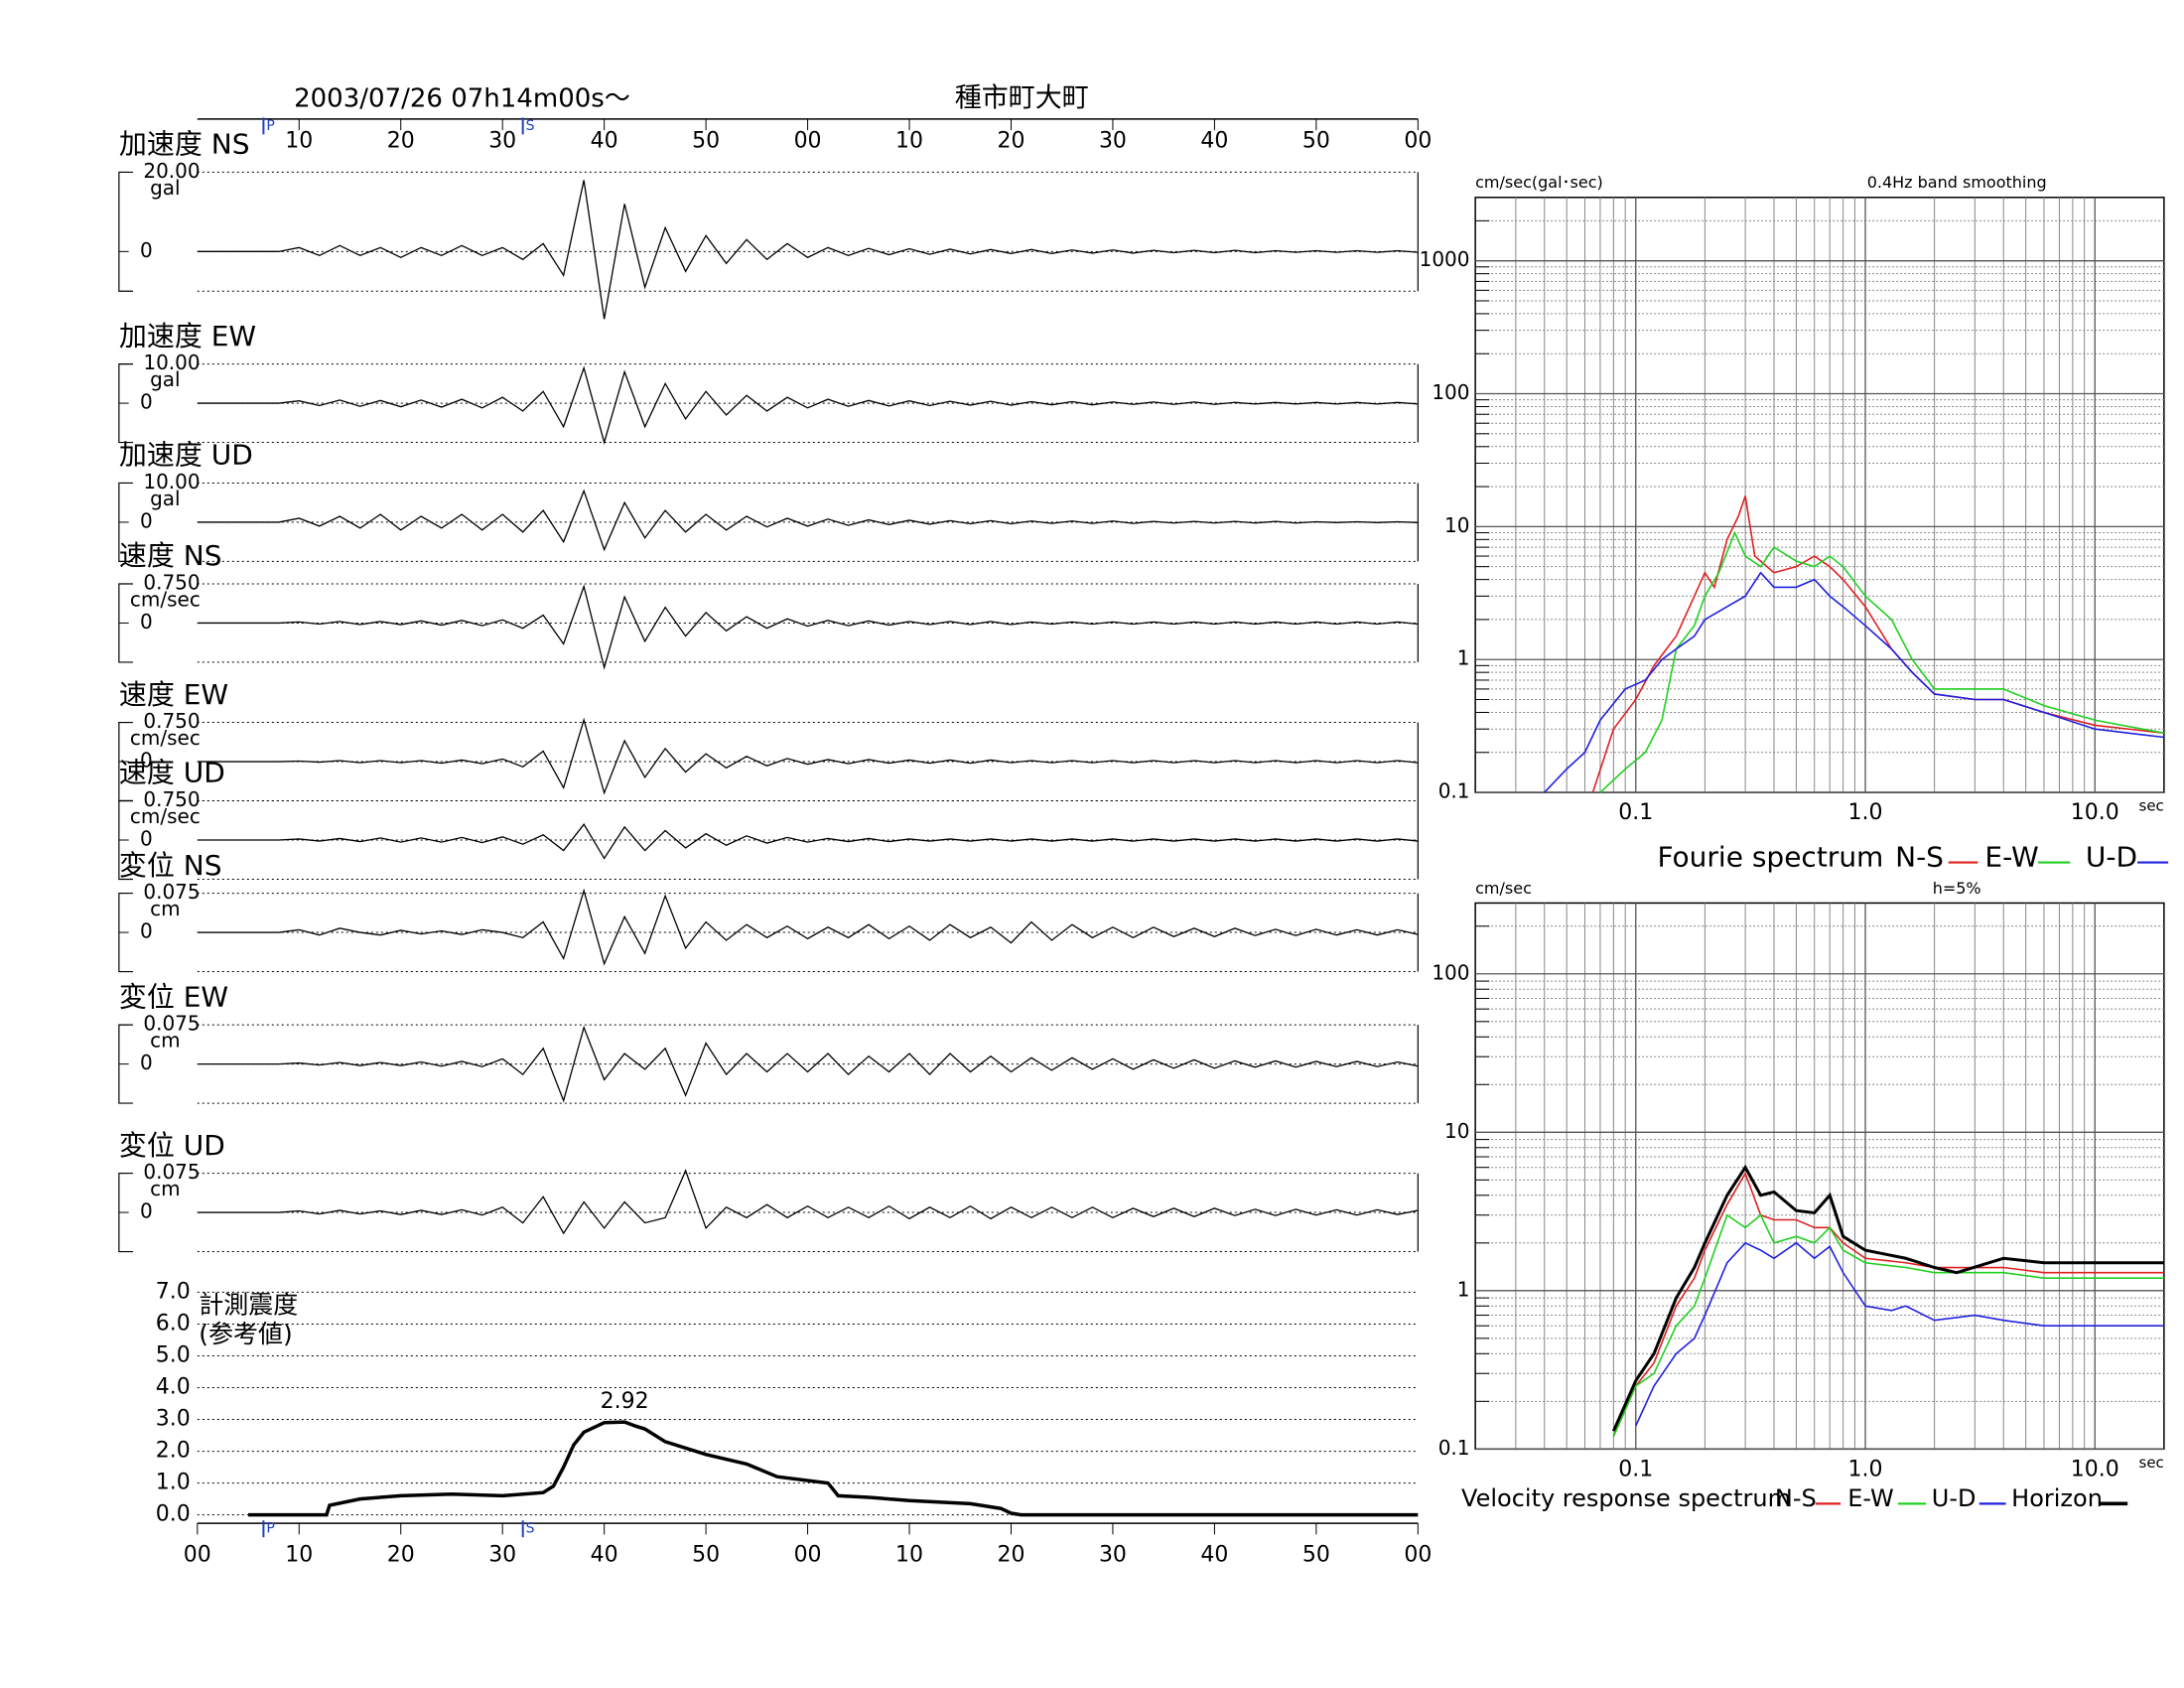 The image size is (2184, 1688). Describe the element at coordinates (1626, 1498) in the screenshot. I see `legend-title: Velocity response spectrum` at that location.